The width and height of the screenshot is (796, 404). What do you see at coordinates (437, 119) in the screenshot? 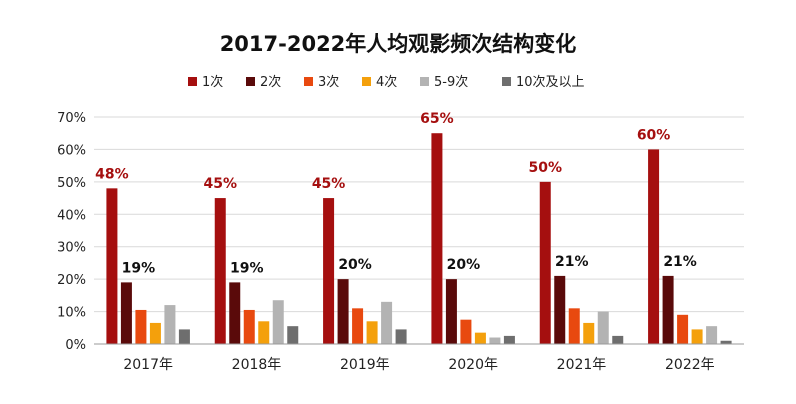
I see `data-label: 65%` at bounding box center [437, 119].